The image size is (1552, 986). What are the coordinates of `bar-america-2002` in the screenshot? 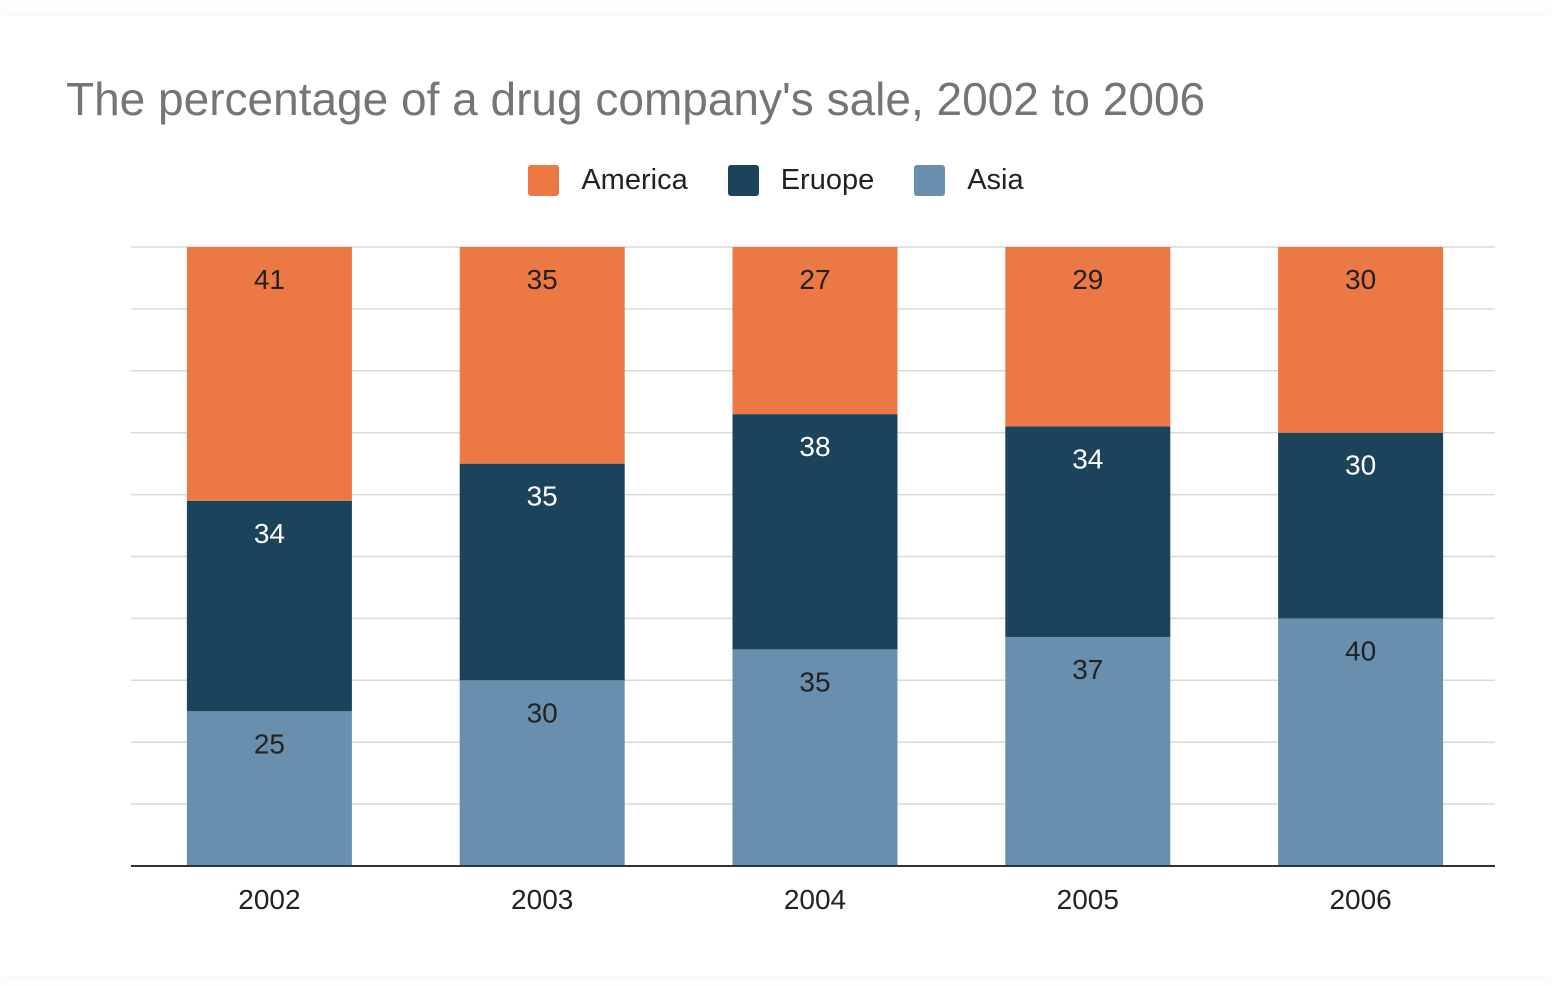 It's located at (269, 374).